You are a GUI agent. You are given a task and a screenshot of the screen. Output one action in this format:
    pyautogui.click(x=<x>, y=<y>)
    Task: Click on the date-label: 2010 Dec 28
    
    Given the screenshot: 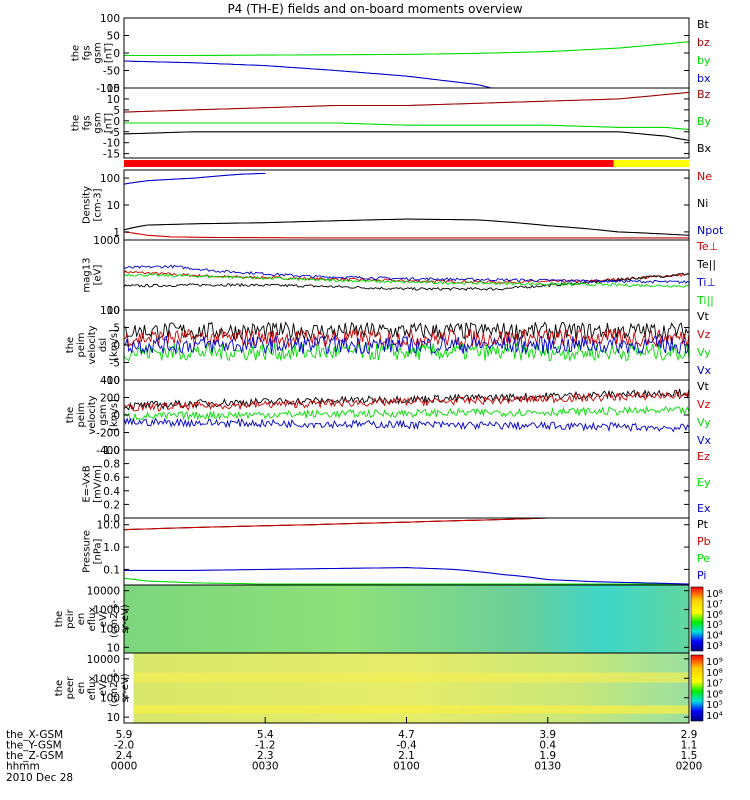 What is the action you would take?
    pyautogui.click(x=39, y=778)
    